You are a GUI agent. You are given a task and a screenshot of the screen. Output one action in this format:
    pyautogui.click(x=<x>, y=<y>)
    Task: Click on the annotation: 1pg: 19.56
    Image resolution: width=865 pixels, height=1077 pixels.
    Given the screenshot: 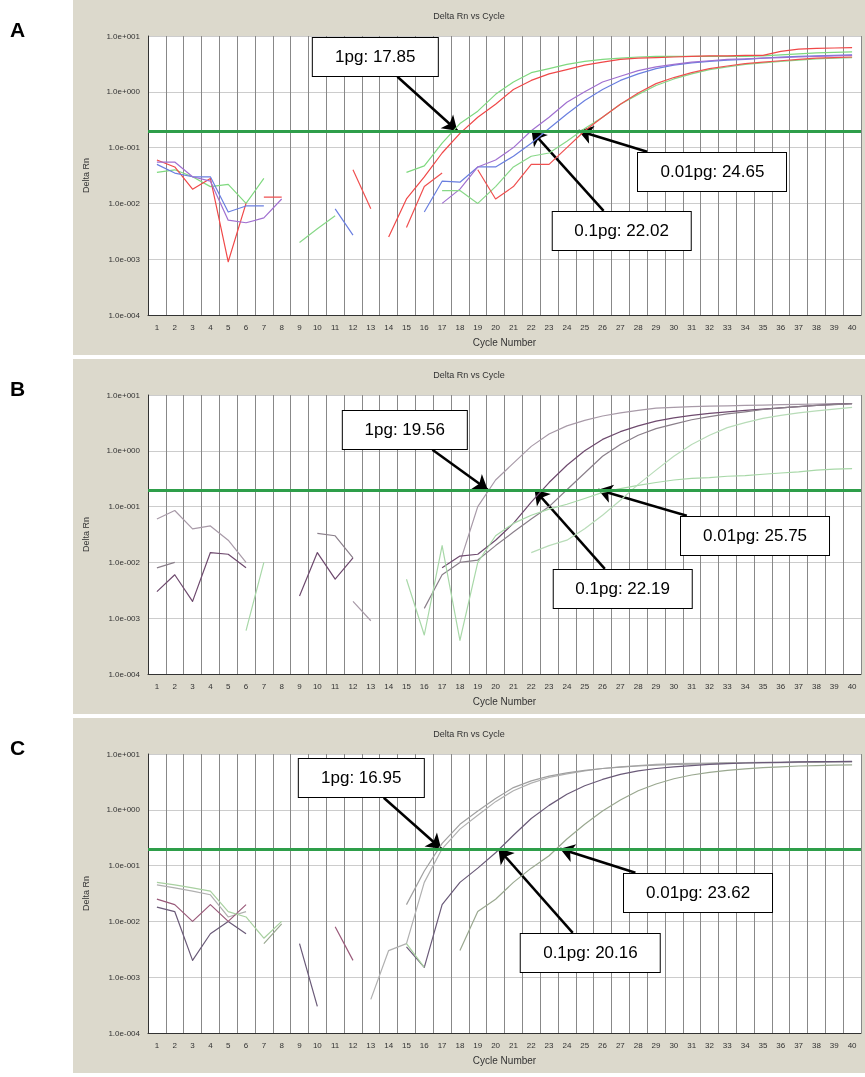 What is the action you would take?
    pyautogui.click(x=404, y=429)
    